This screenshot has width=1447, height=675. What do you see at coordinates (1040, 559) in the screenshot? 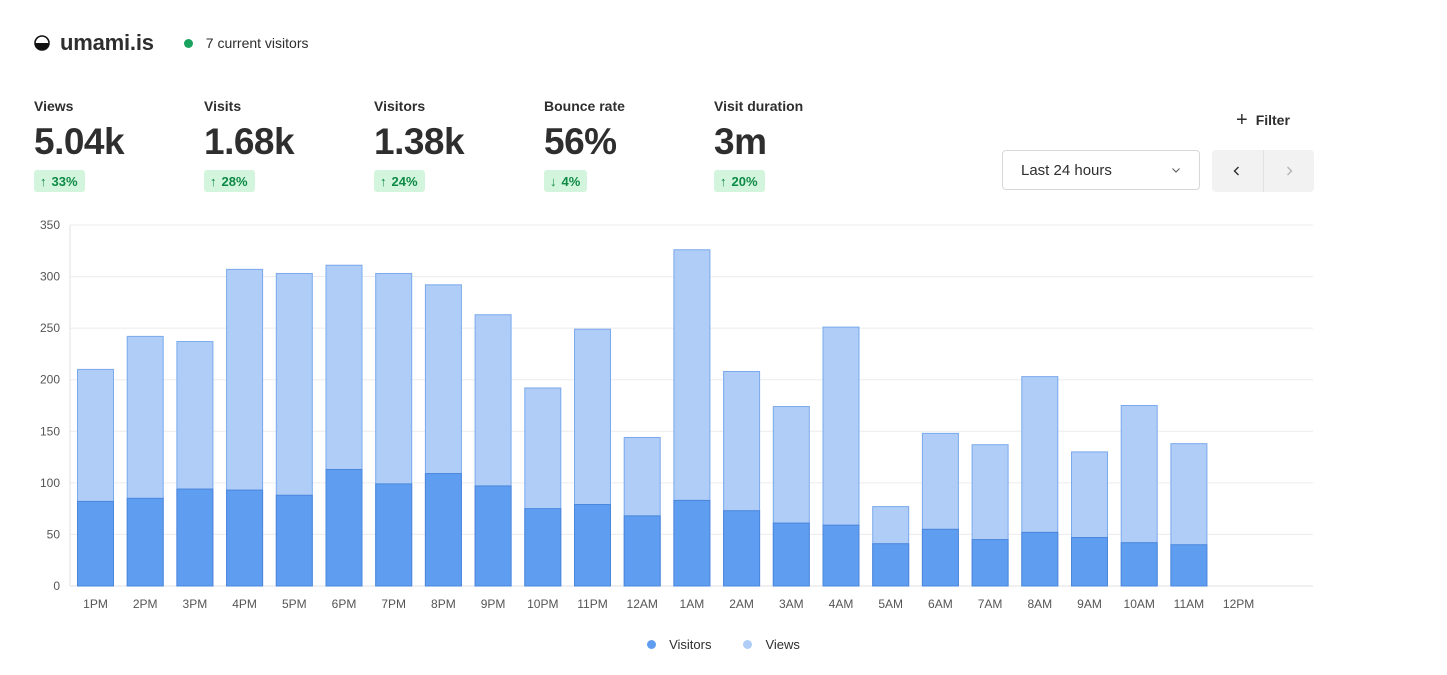
I see `bar-visitors-8am` at bounding box center [1040, 559].